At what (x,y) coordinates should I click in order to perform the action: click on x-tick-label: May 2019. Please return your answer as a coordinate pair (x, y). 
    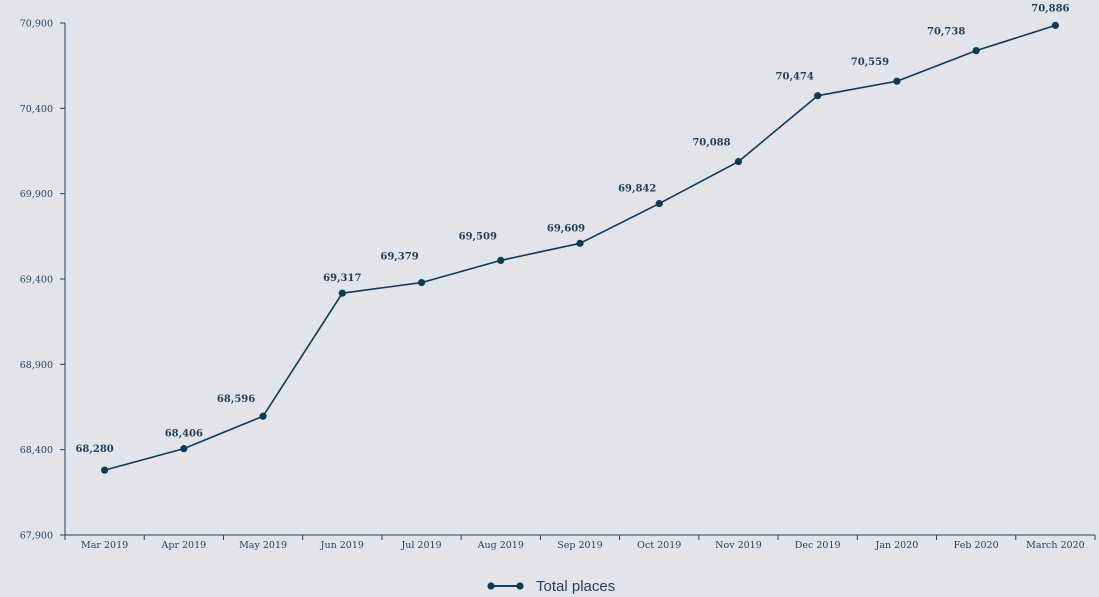
    Looking at the image, I should click on (263, 545).